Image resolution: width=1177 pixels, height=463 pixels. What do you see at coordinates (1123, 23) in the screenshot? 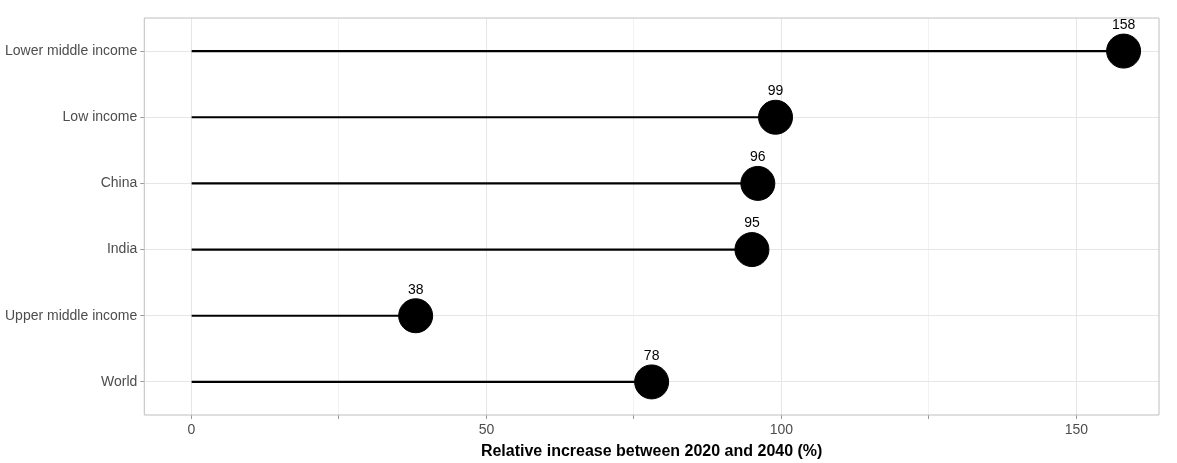
I see `data-label: 158` at bounding box center [1123, 23].